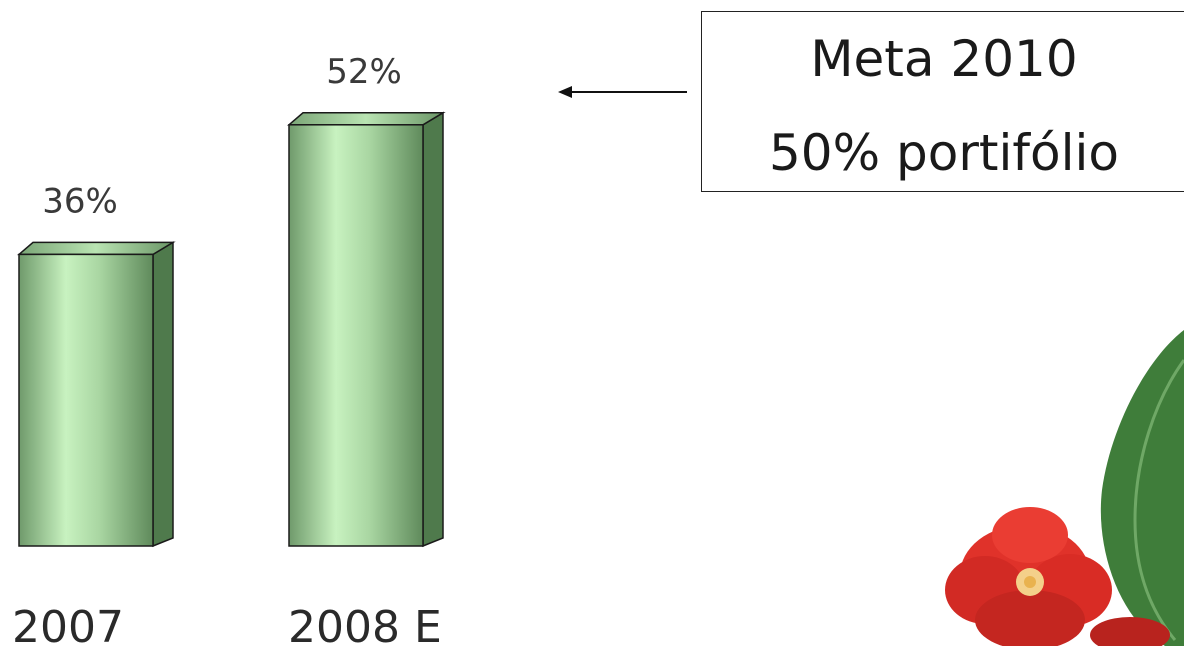 Image resolution: width=1184 pixels, height=646 pixels. What do you see at coordinates (80, 201) in the screenshot?
I see `data-label-0: 36%` at bounding box center [80, 201].